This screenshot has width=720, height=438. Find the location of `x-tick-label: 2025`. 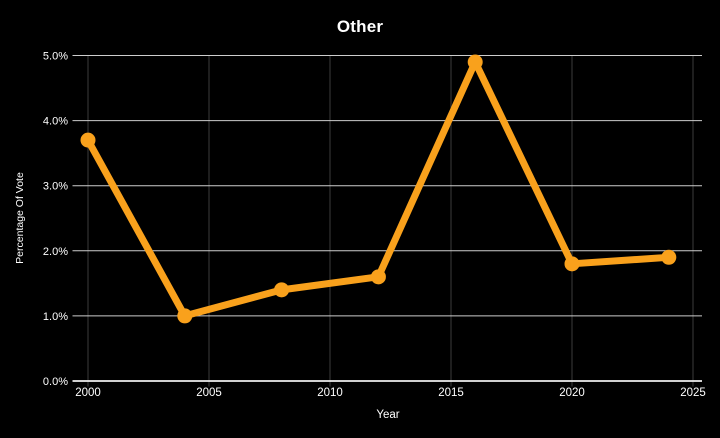

x-tick-label: 2025 is located at coordinates (693, 393).